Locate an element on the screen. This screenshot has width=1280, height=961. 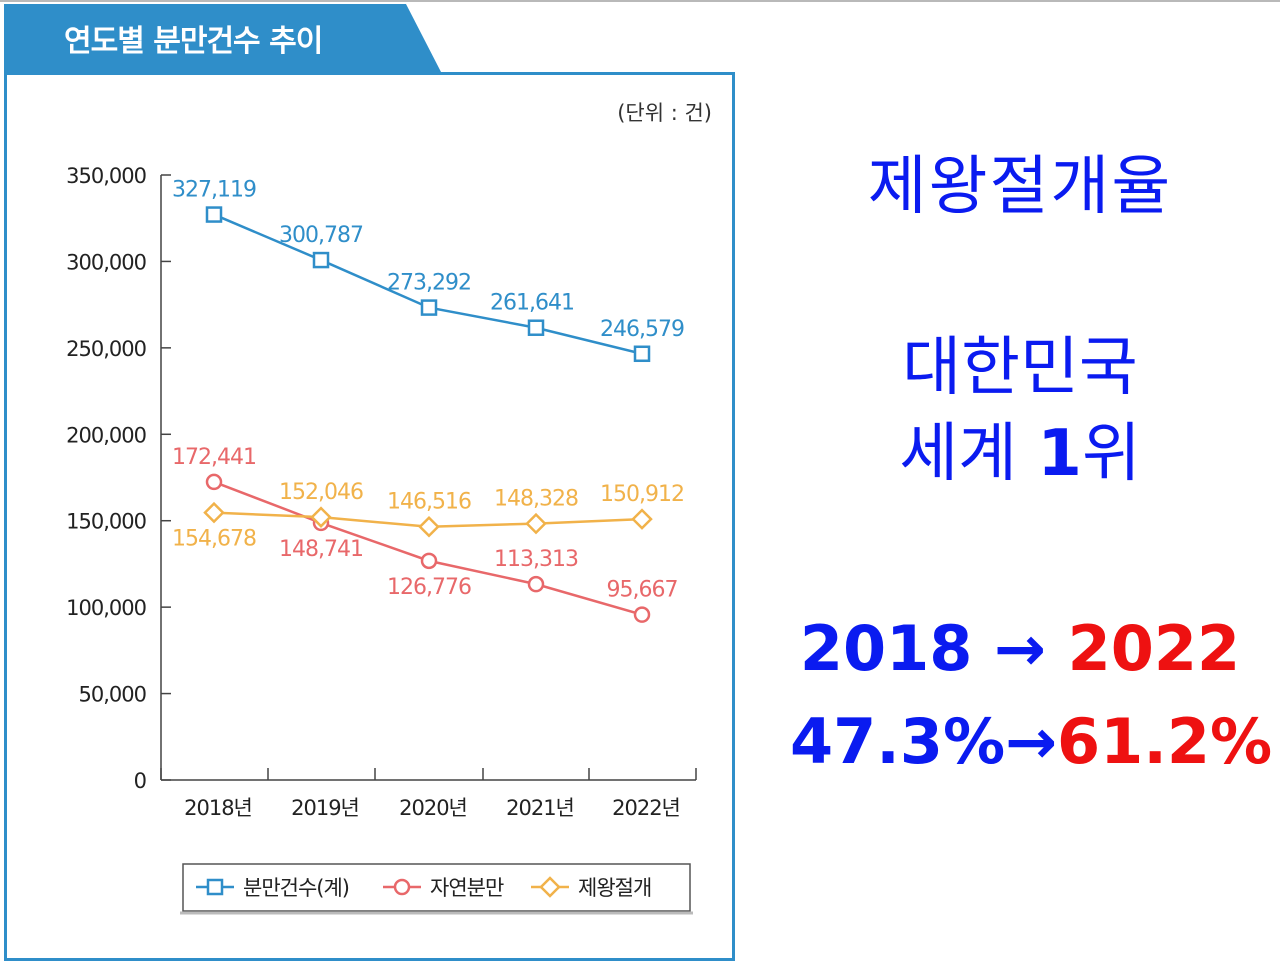
rank-suffix: 위 is located at coordinates (1111, 454).